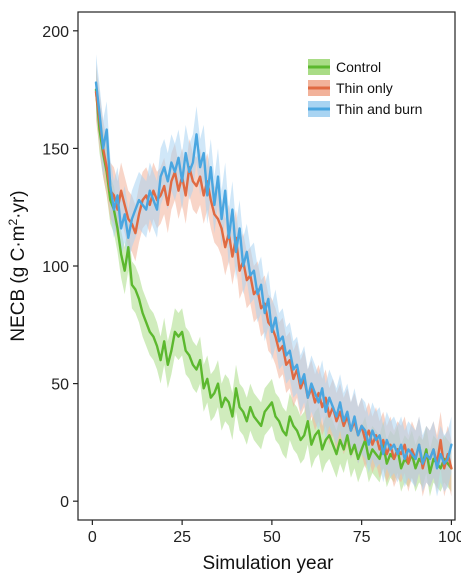 The image size is (461, 573). Describe the element at coordinates (379, 109) in the screenshot. I see `legend-label-thin-and-burn: Thin and burn` at that location.